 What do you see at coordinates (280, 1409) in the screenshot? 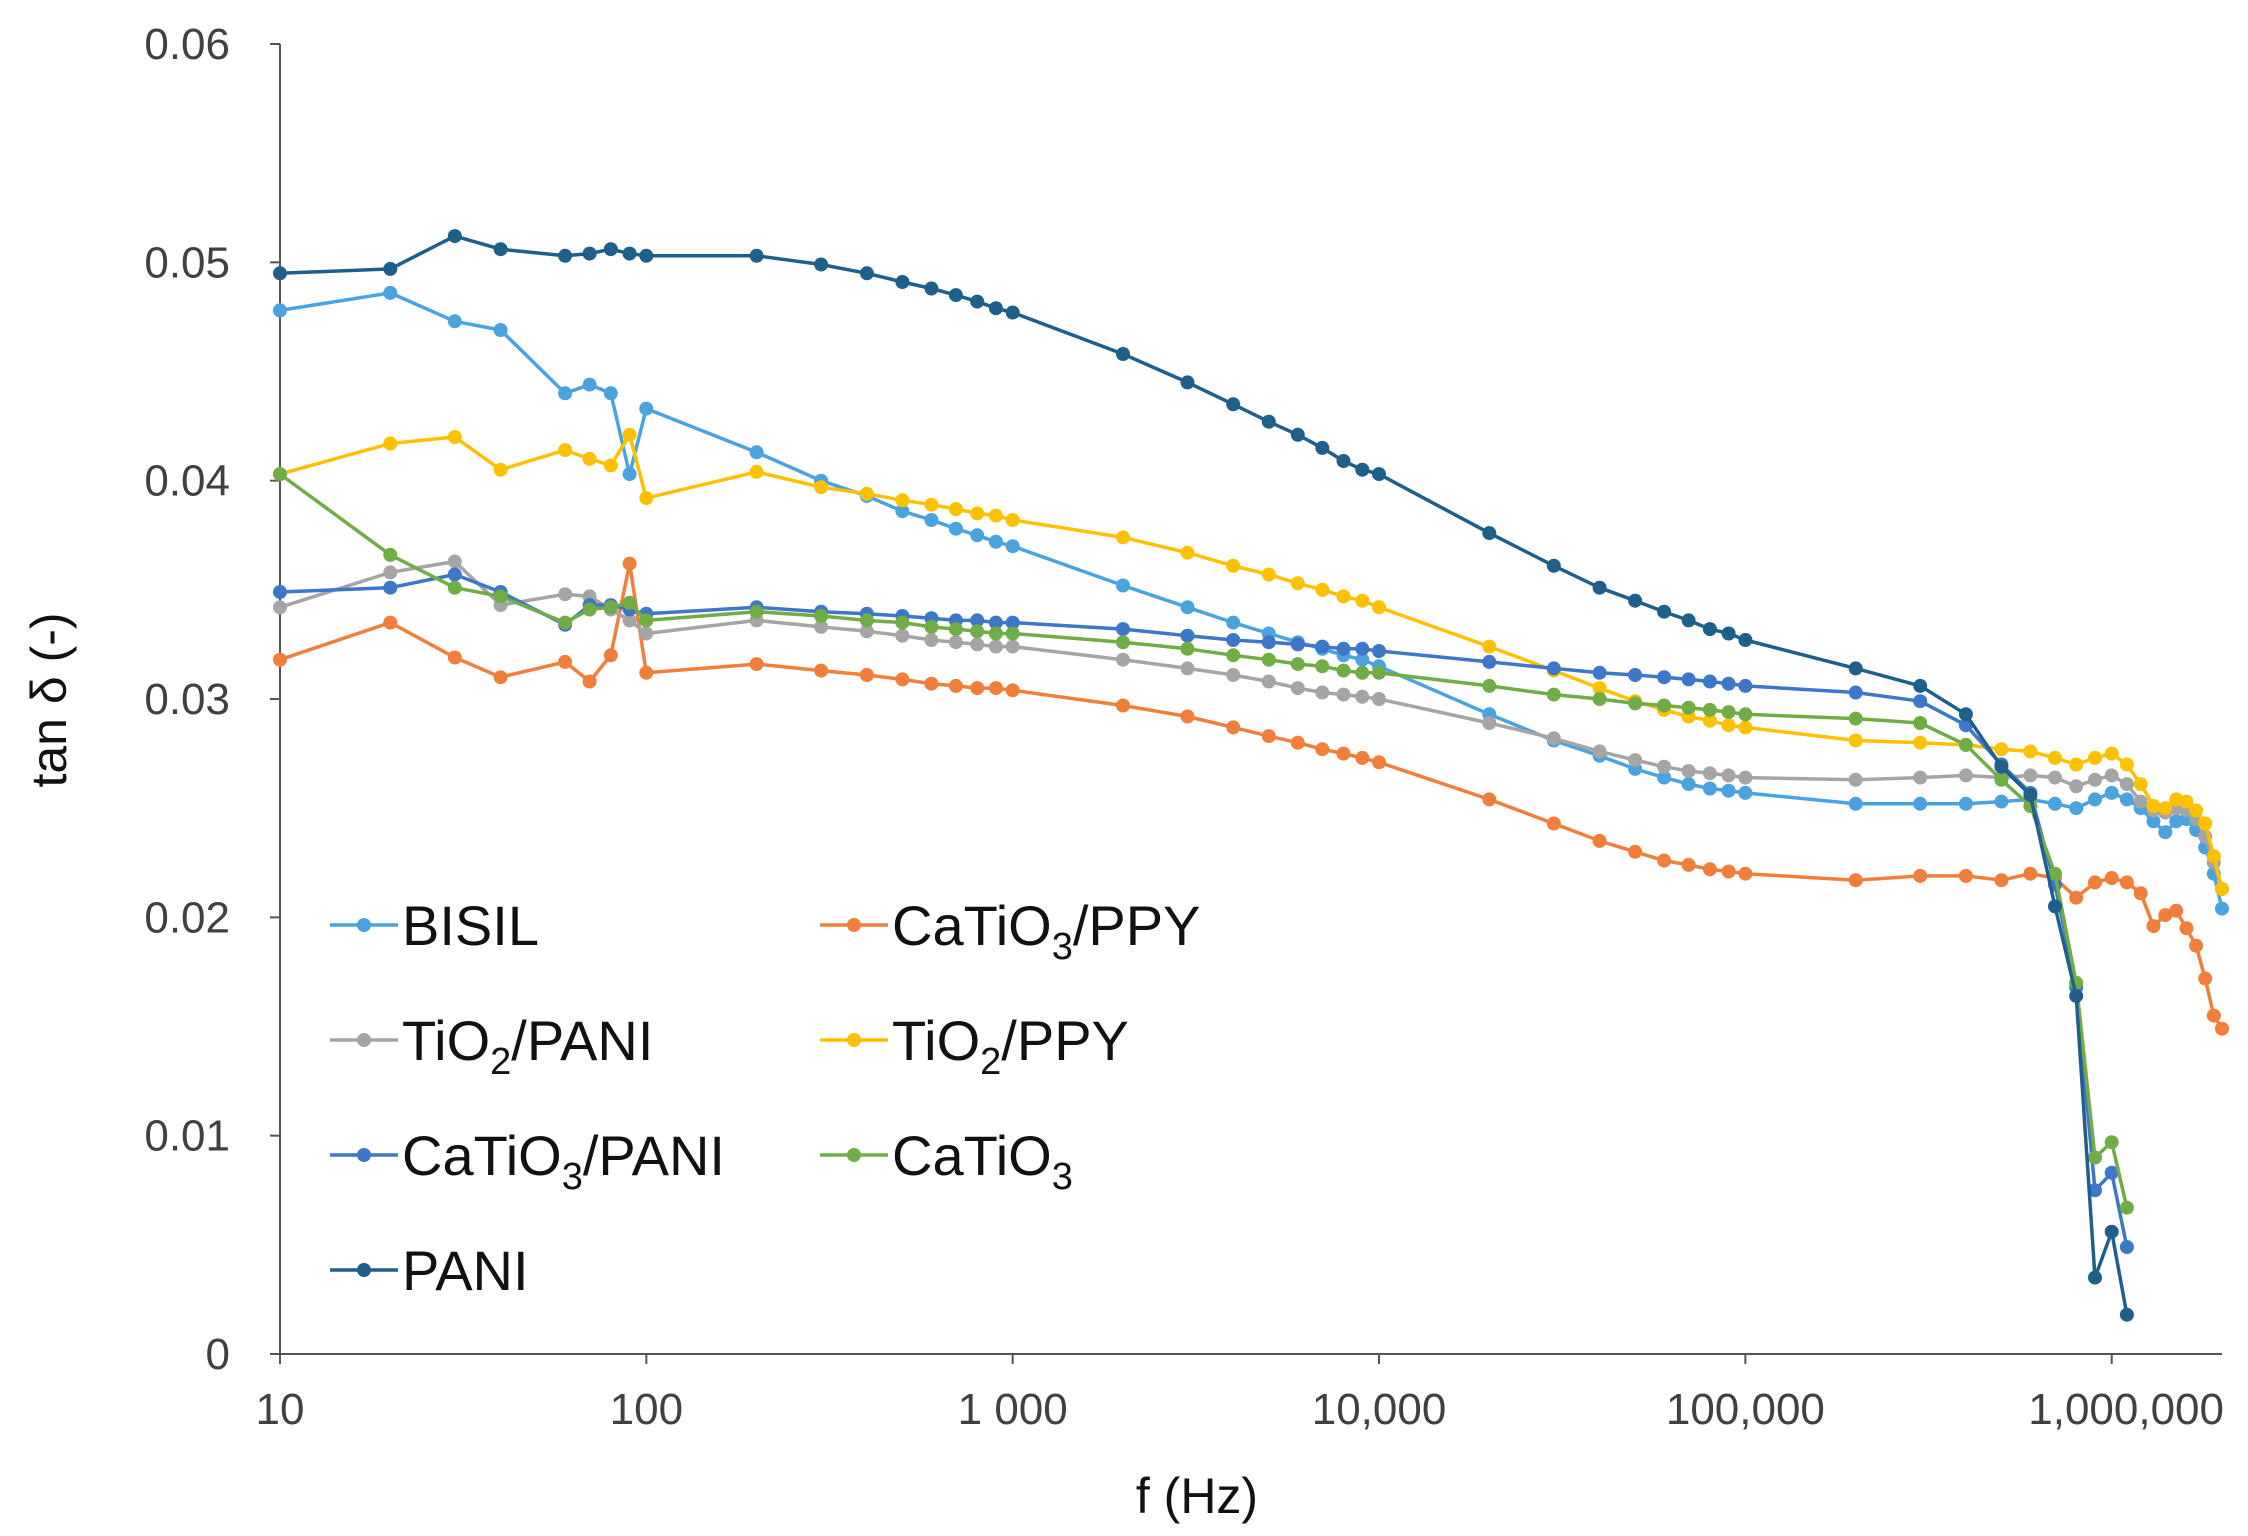
I see `x-tick-label: 10` at bounding box center [280, 1409].